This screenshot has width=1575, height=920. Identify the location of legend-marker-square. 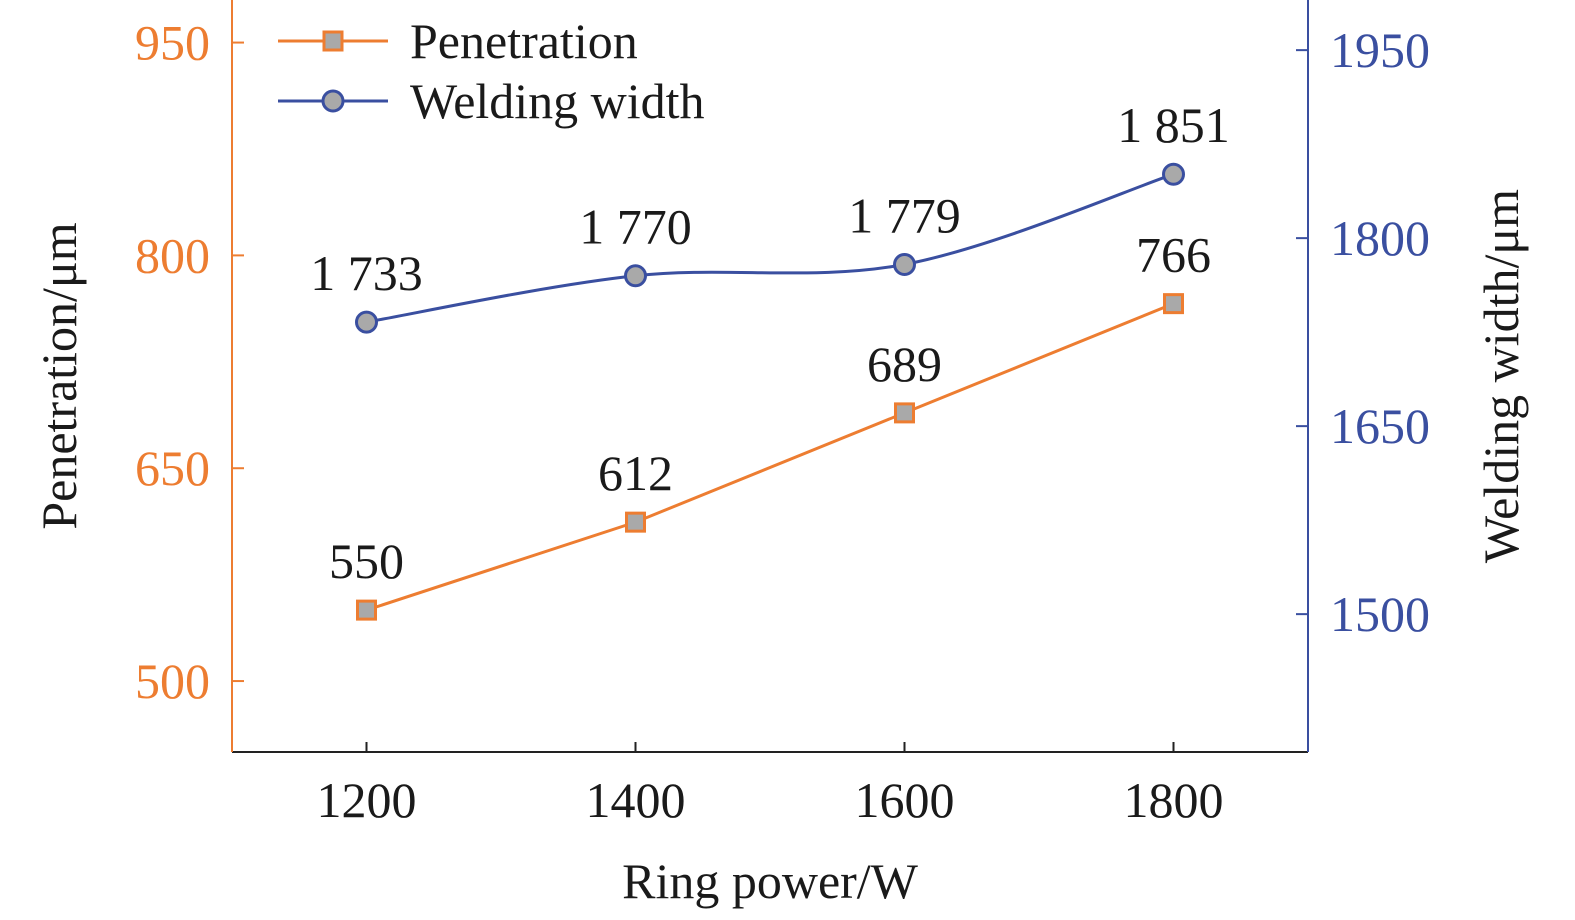
(333, 41).